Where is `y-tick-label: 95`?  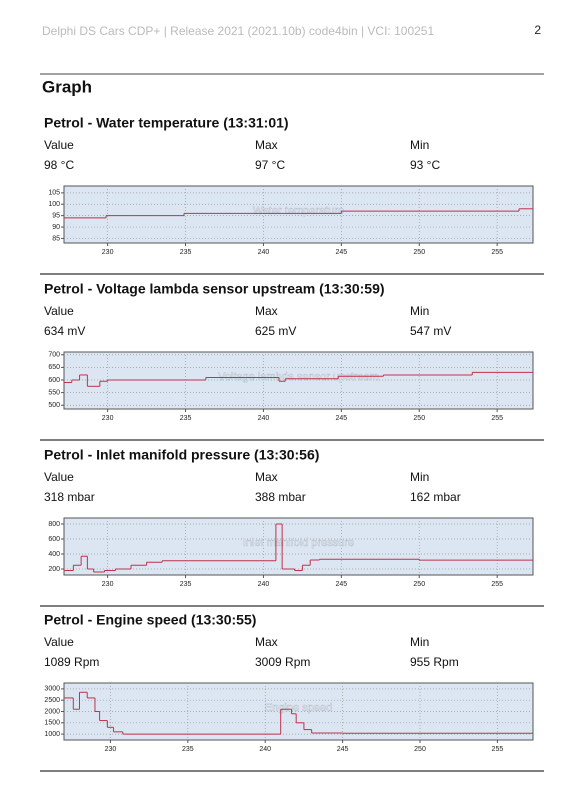
y-tick-label: 95 is located at coordinates (56, 215).